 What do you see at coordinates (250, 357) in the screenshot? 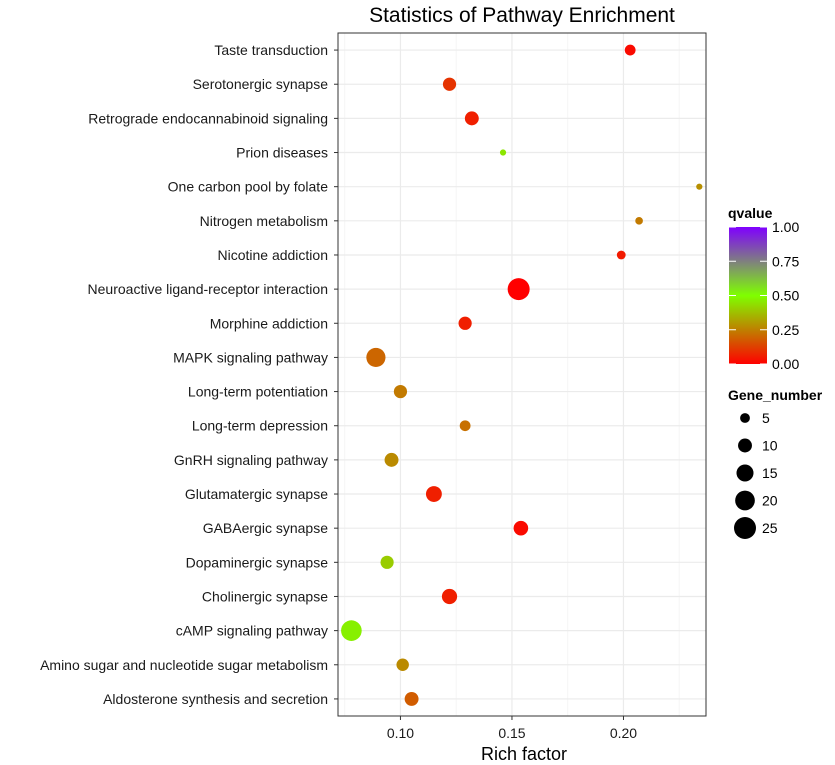
I see `y-tick-label: MAPK signaling pathway` at bounding box center [250, 357].